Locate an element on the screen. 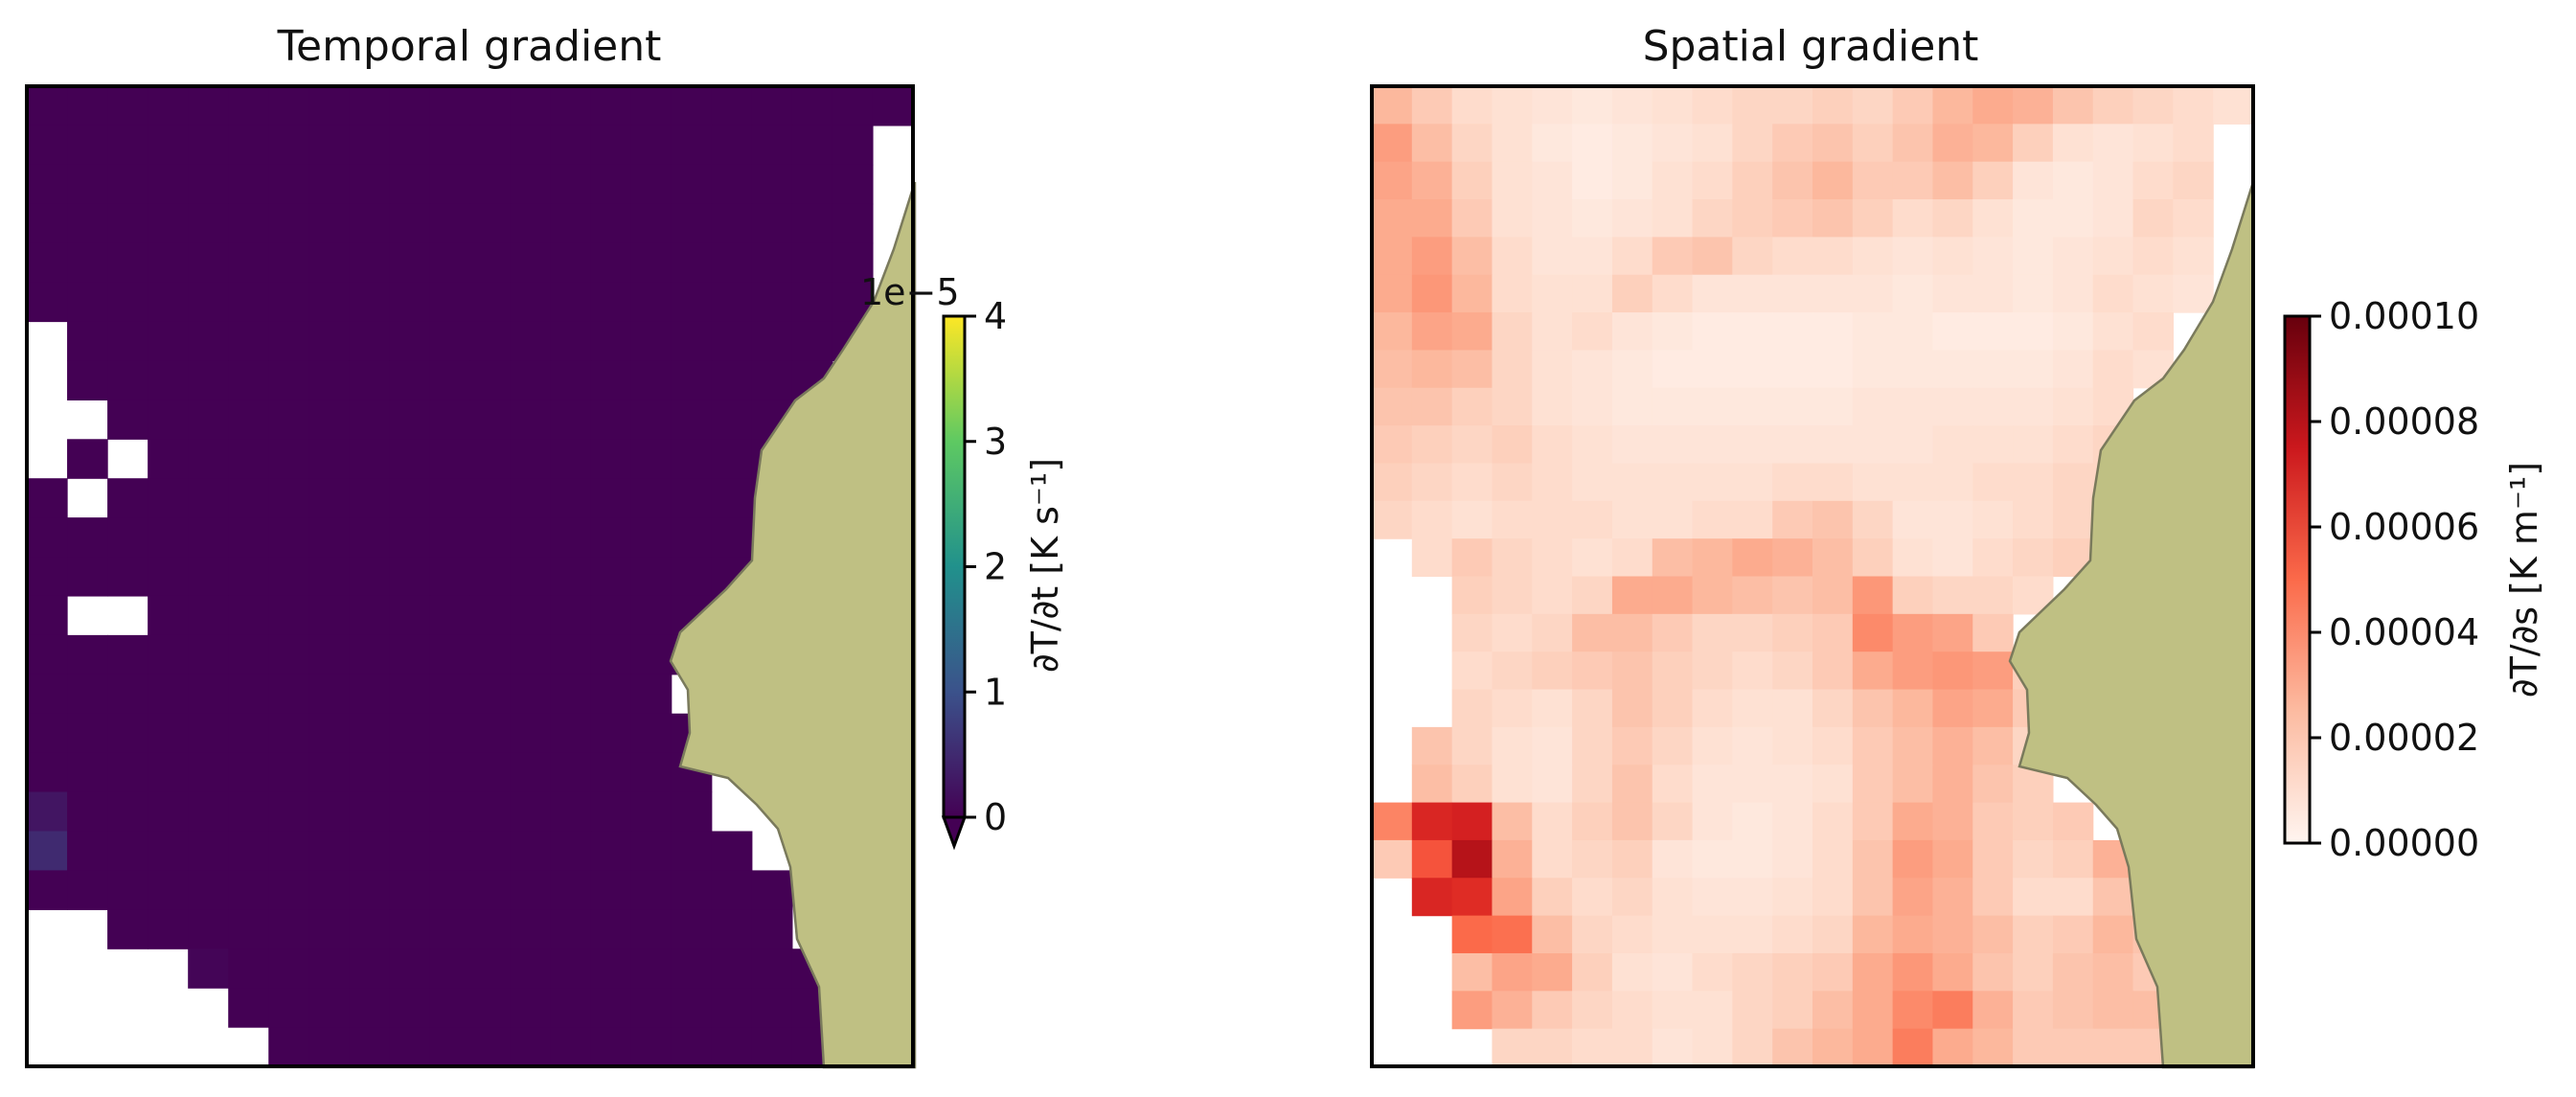  colorbar-tick-label: 0 is located at coordinates (996, 817).